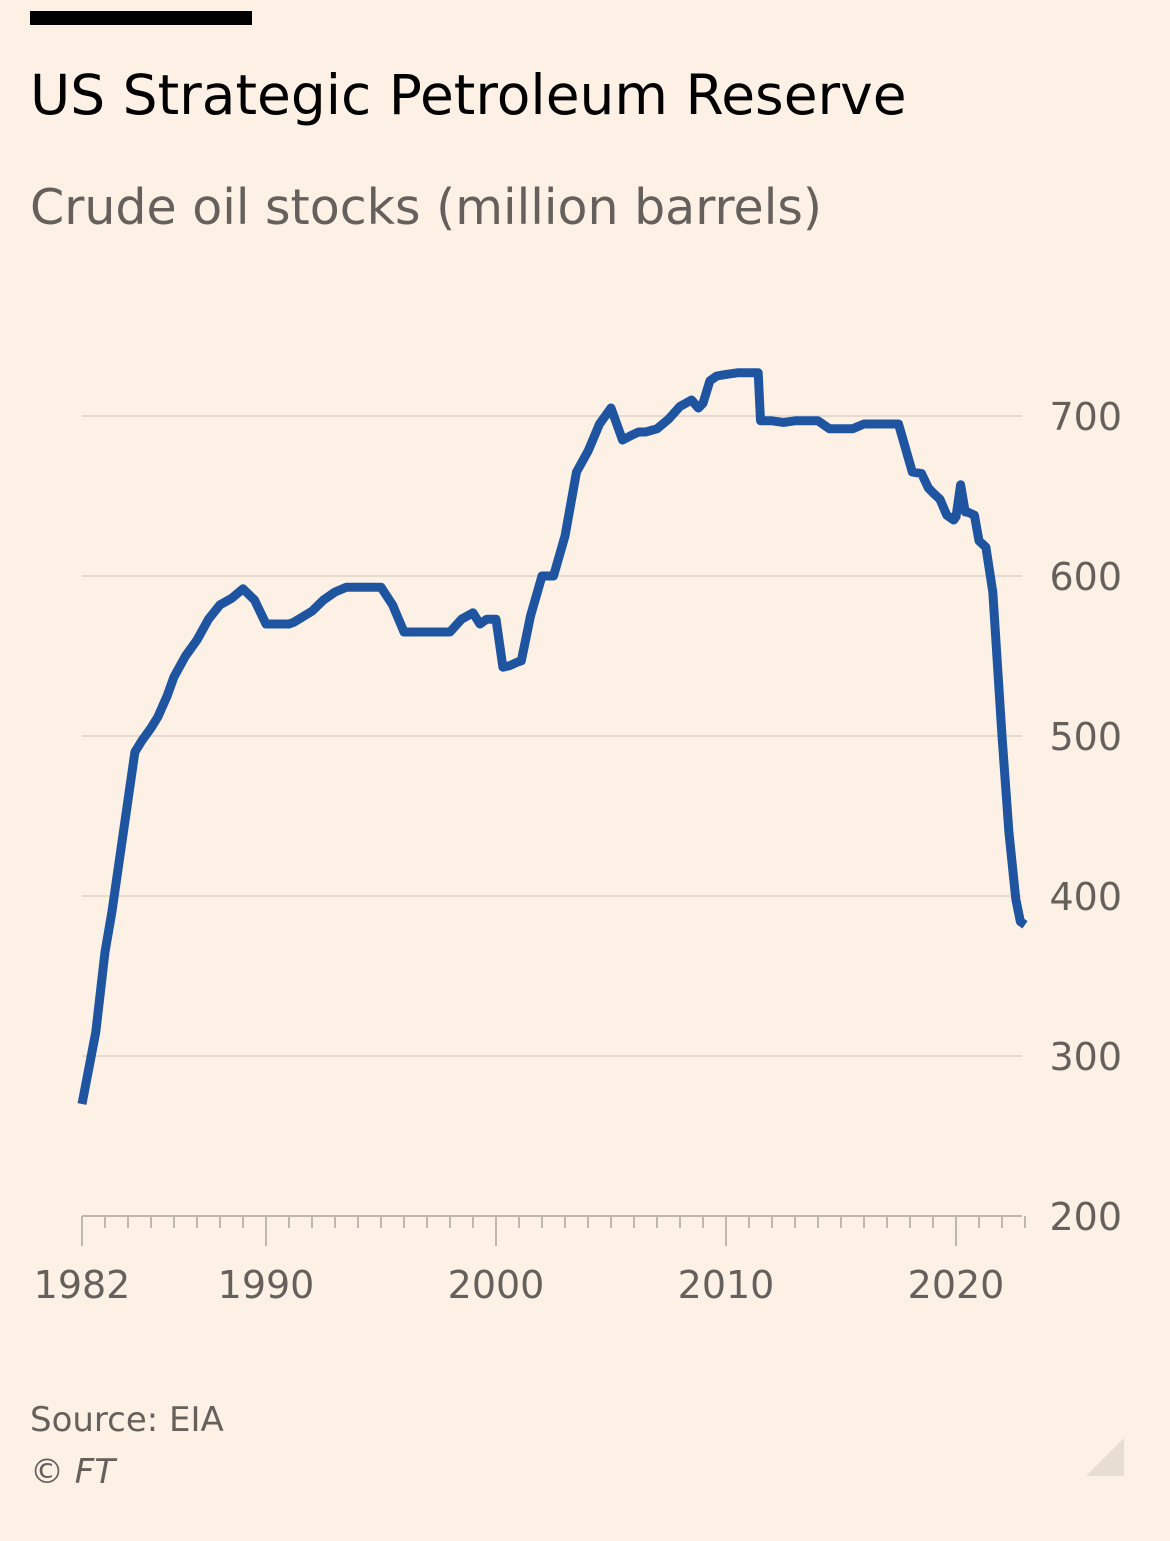 Image resolution: width=1170 pixels, height=1541 pixels. Describe the element at coordinates (1085, 1057) in the screenshot. I see `y-tick-label: 300` at that location.